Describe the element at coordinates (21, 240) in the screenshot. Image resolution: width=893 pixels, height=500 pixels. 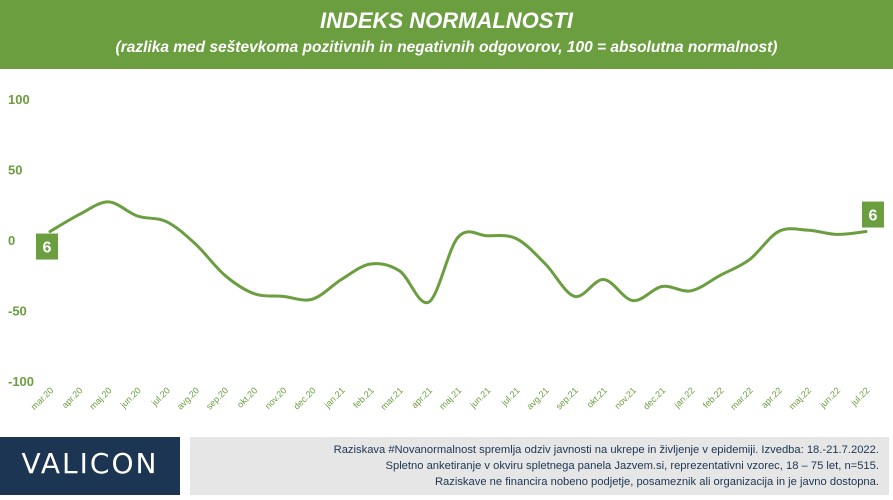
I see `y-axis: 100 50 0 -50 -100` at that location.